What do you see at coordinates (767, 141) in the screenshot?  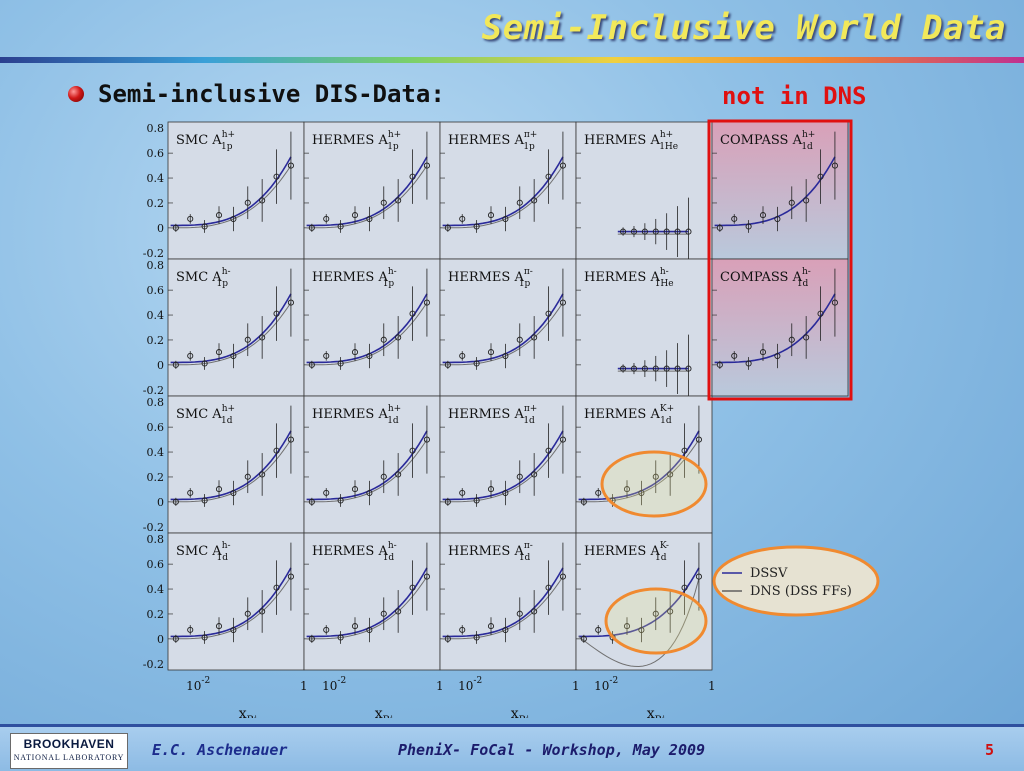 I see `panel-label: COMPASS Ah+ 1d` at bounding box center [767, 141].